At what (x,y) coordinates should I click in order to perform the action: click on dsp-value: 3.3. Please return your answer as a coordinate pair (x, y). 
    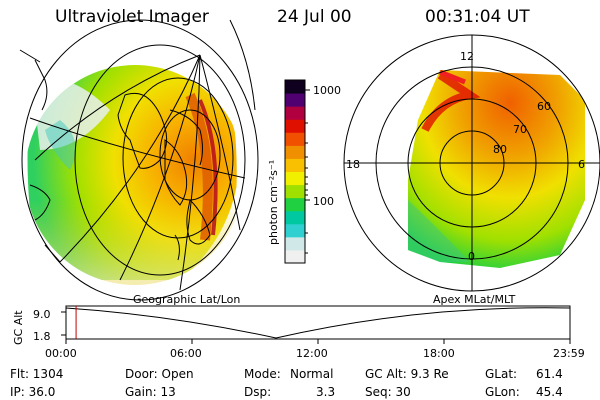
    Looking at the image, I should click on (326, 392).